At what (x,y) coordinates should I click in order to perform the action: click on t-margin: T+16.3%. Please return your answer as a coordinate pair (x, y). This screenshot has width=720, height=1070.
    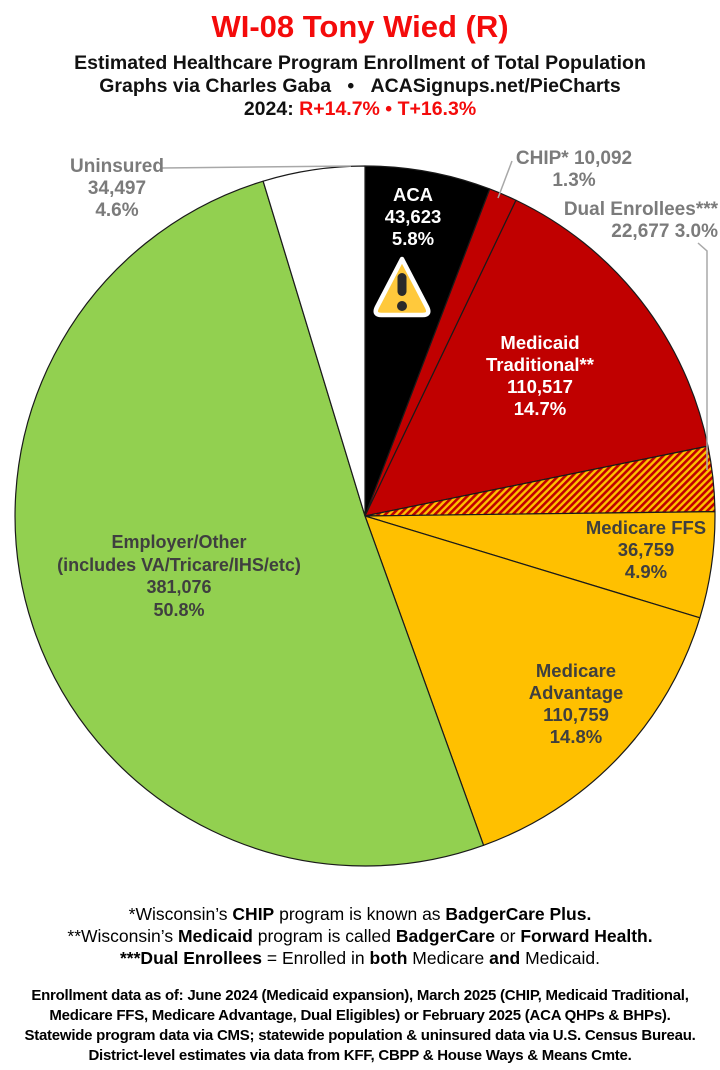
    Looking at the image, I should click on (437, 109).